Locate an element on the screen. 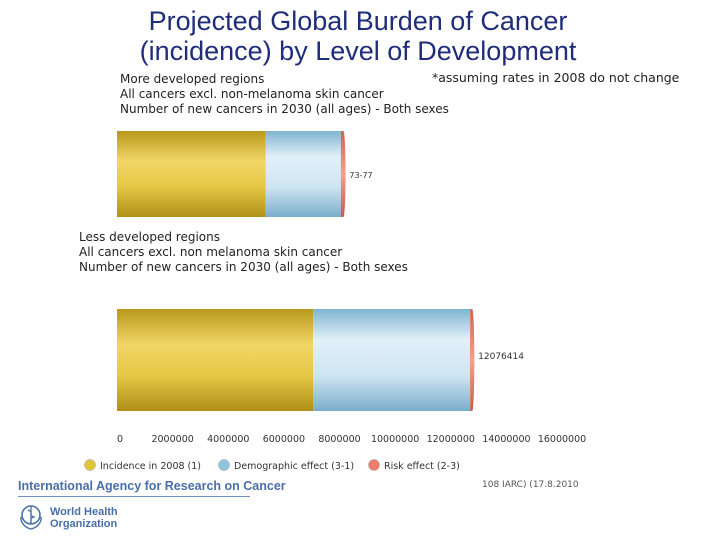 This screenshot has width=720, height=540. total-label-less-developed: 12076414 is located at coordinates (501, 357).